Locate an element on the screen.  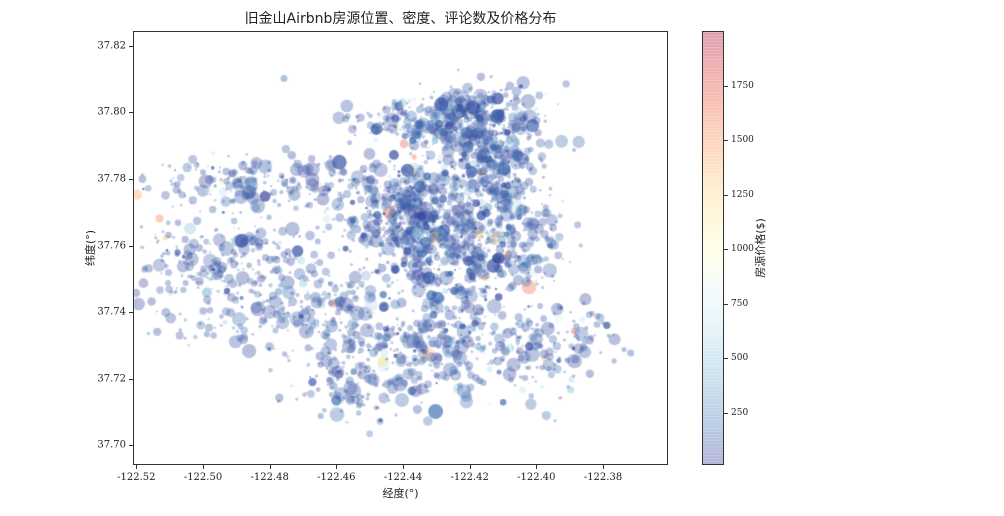
colorbar-label: 房源价格($) is located at coordinates (760, 248).